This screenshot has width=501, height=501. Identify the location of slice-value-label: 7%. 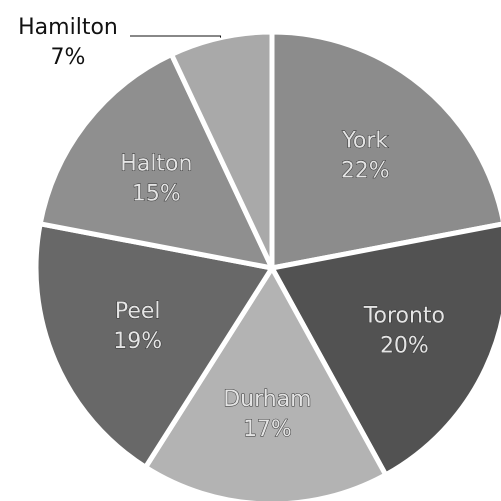
(68, 57).